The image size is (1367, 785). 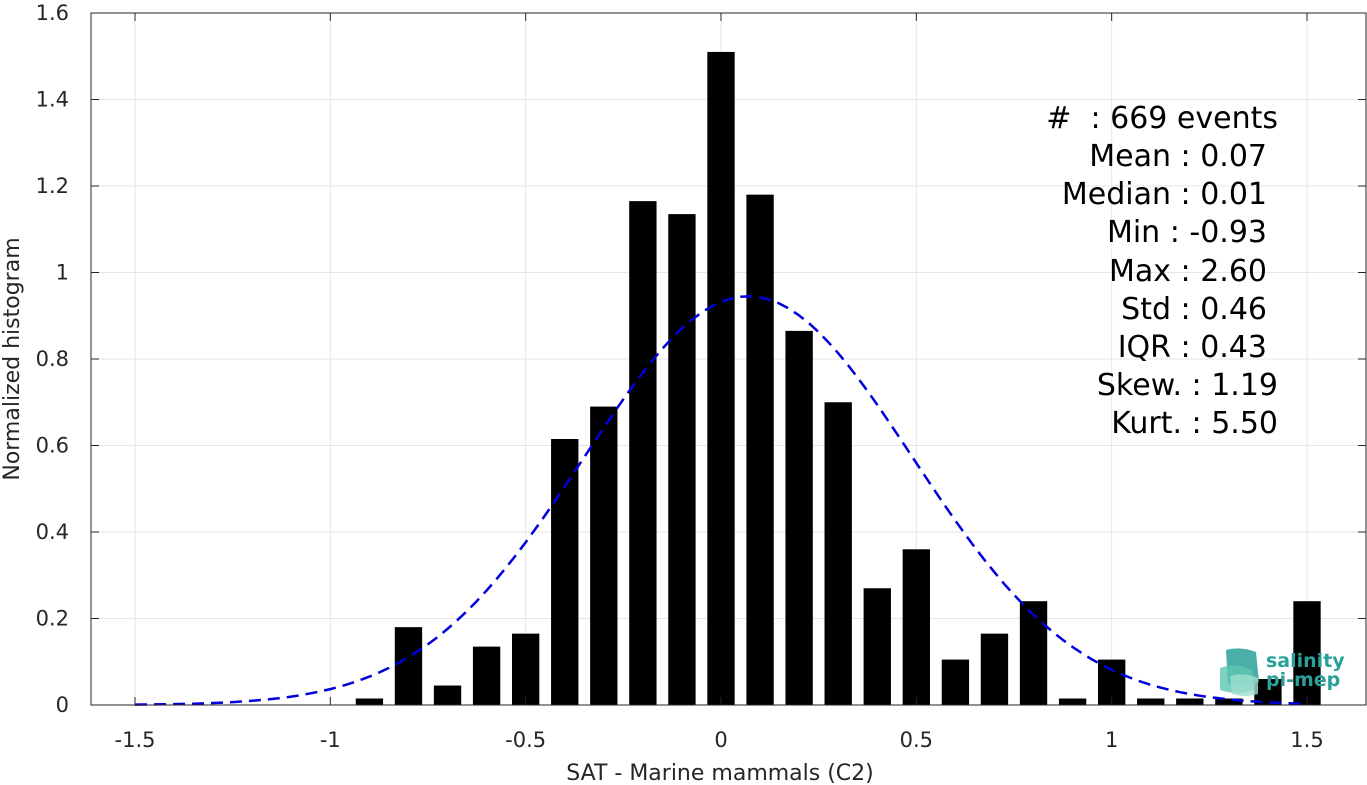 I want to click on stat-min: Min : -0.93, so click(x=1187, y=232).